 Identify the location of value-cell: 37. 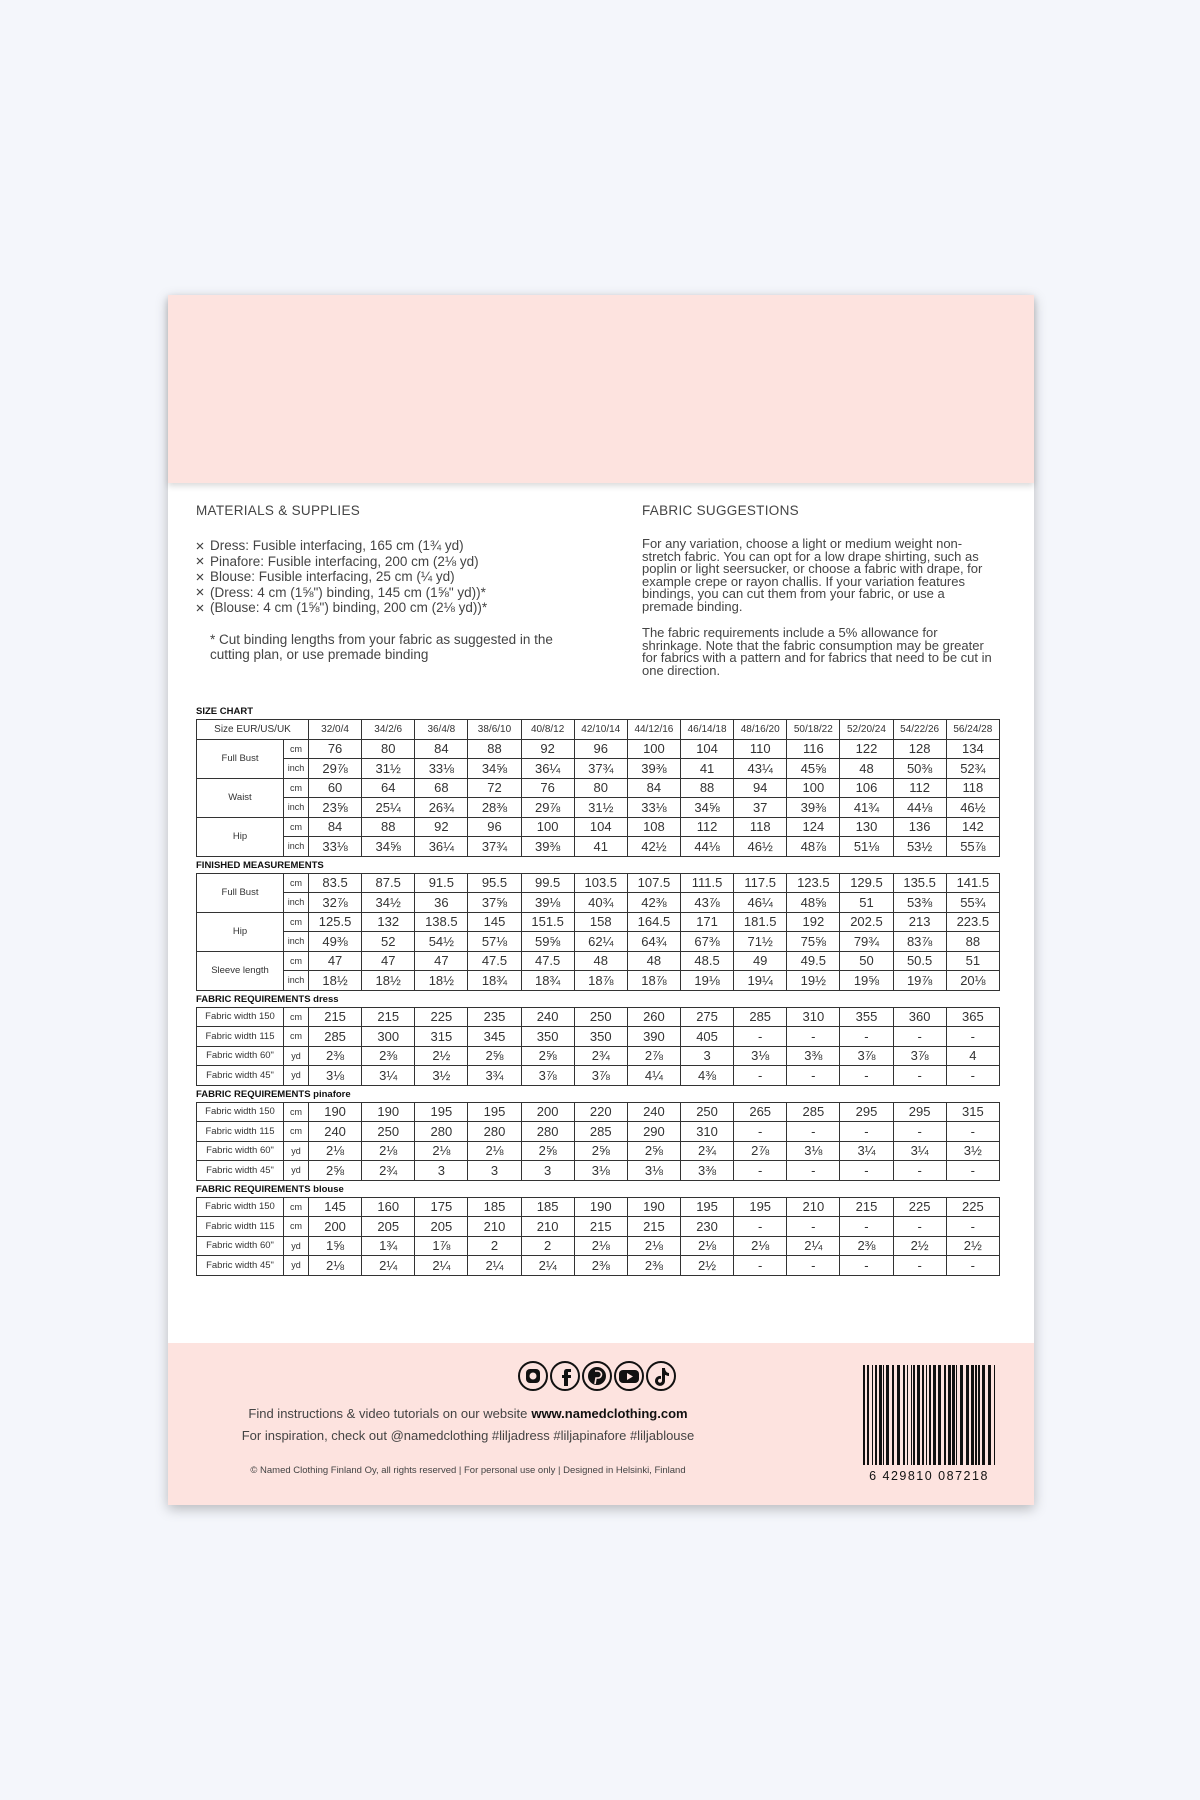
(760, 807).